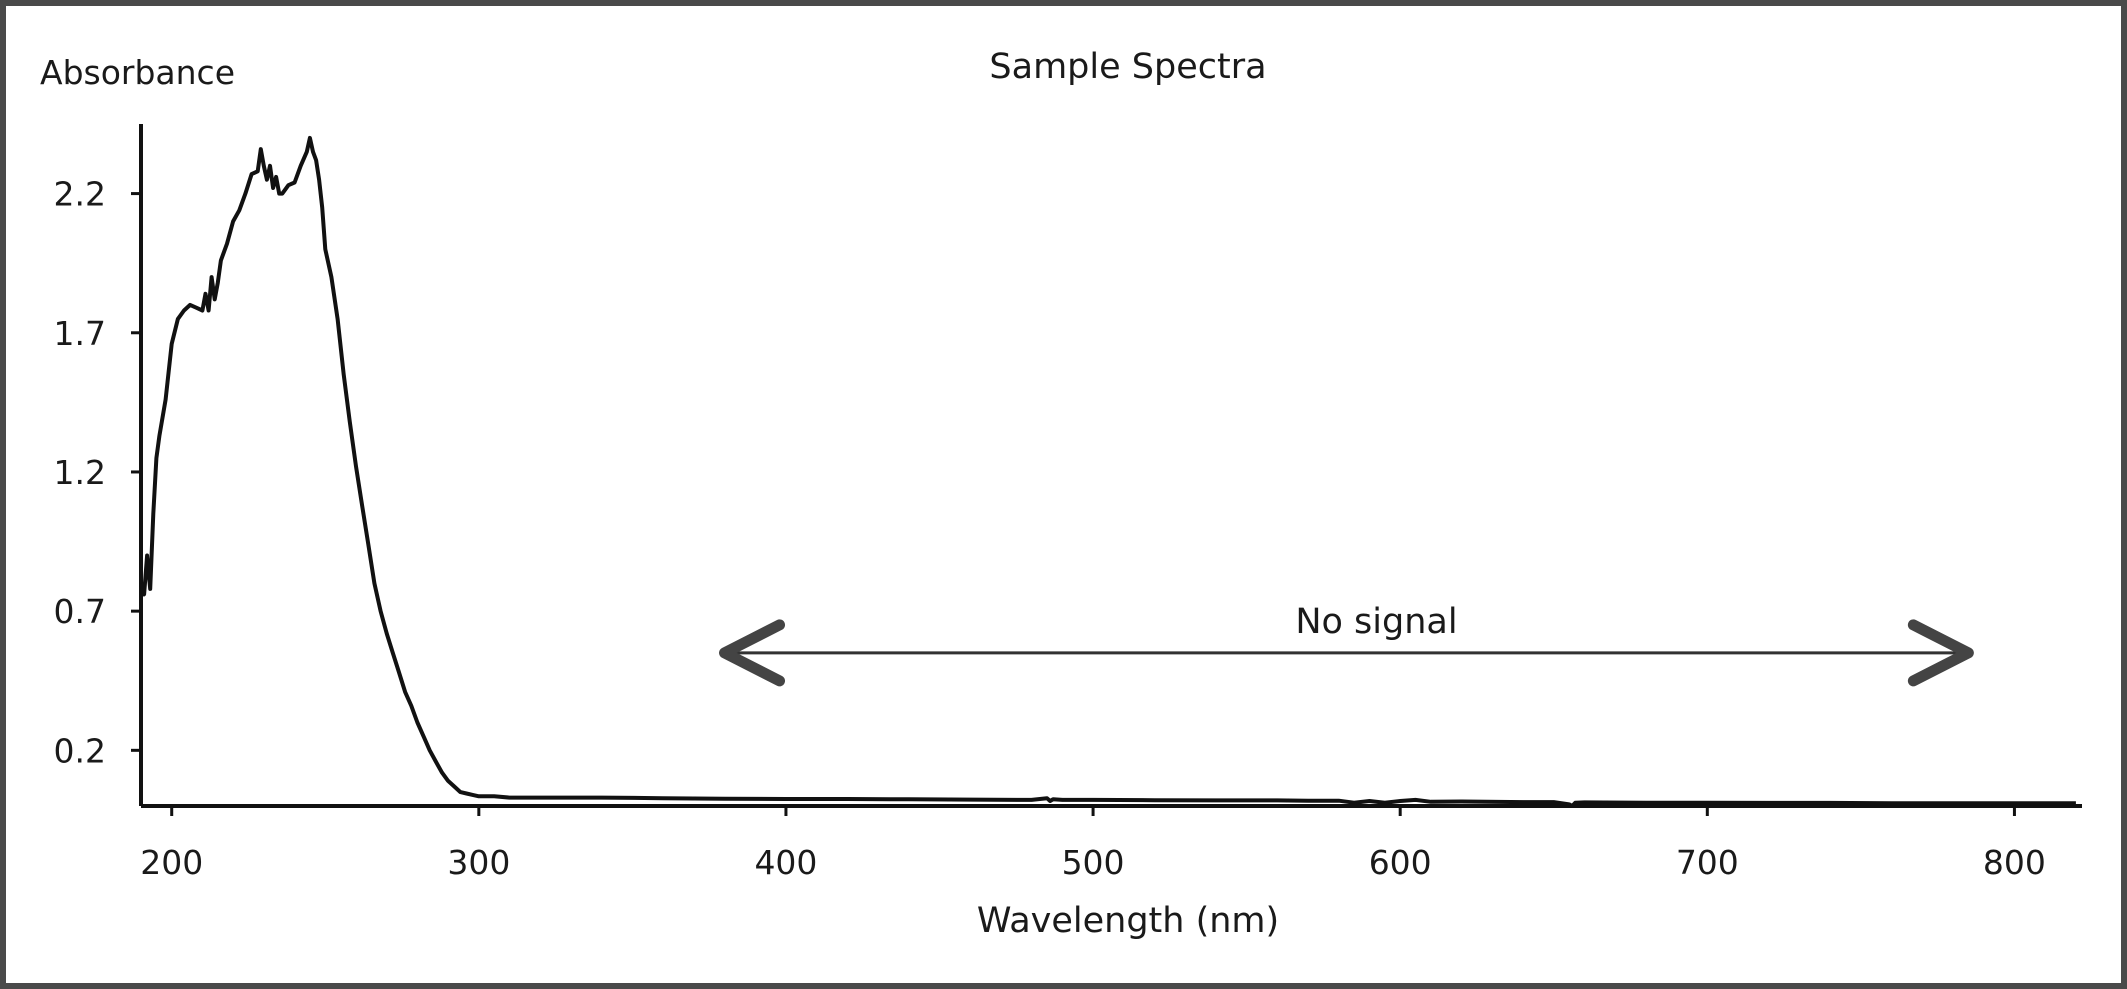 The image size is (2127, 989). Describe the element at coordinates (2014, 862) in the screenshot. I see `x-tick-label: 800` at that location.